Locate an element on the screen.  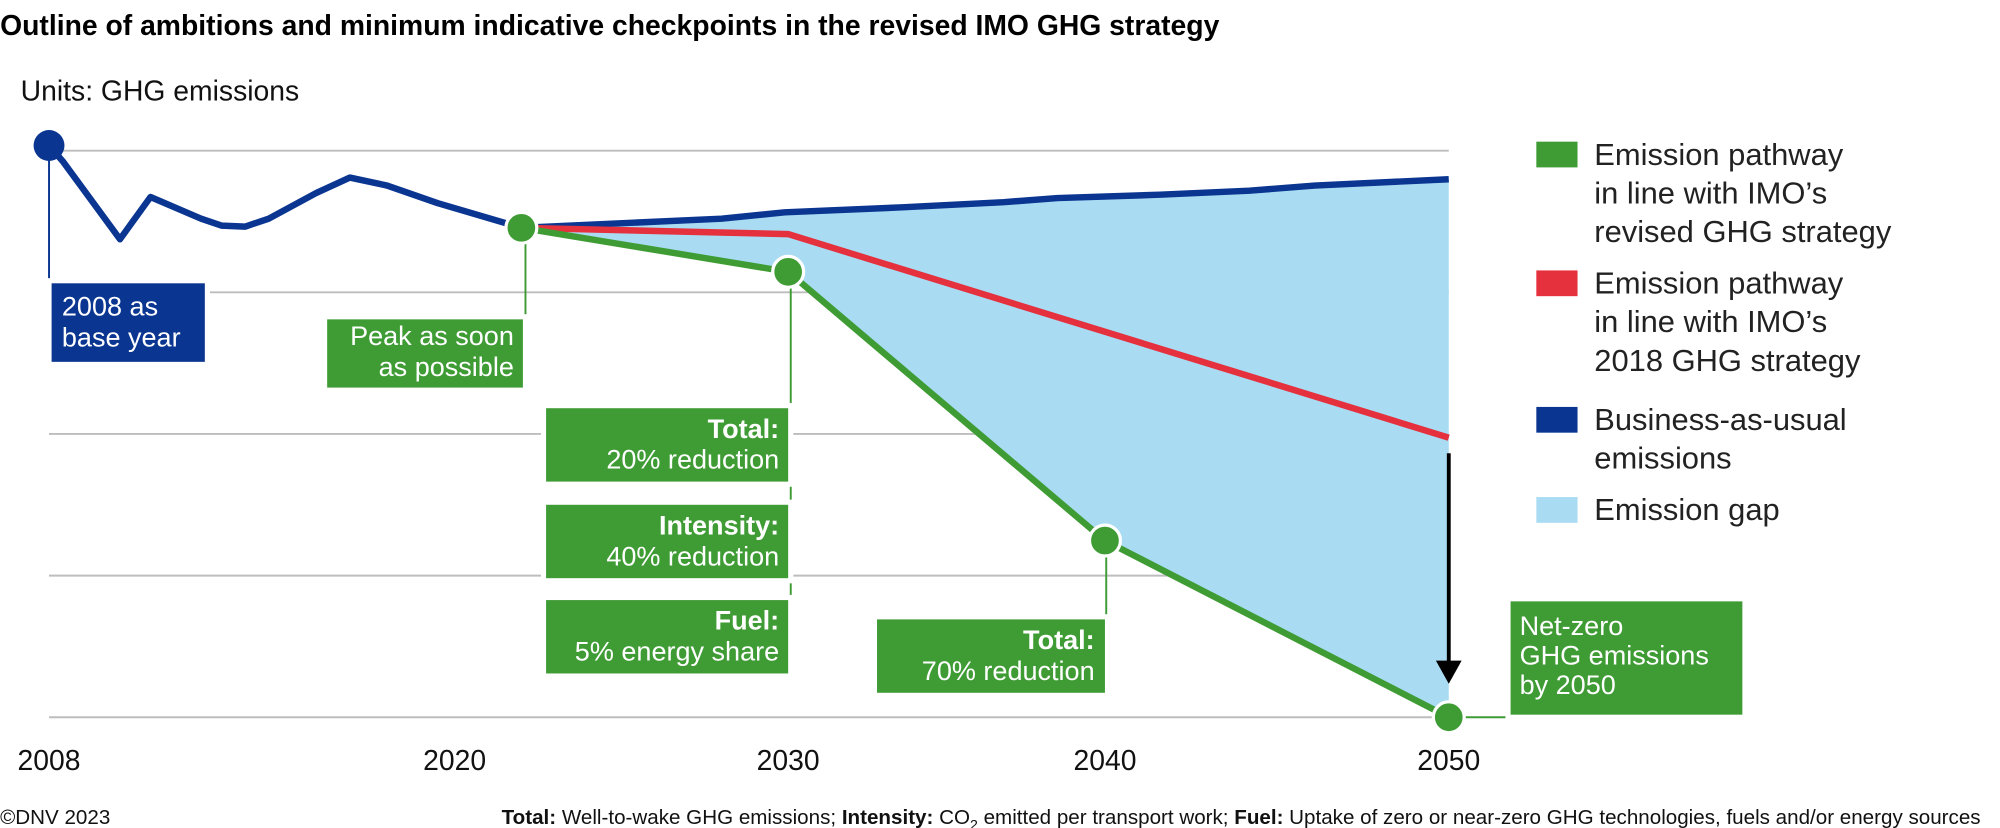
annotation-2030-intensity: Intensity: 40% reduction is located at coordinates (667, 541).